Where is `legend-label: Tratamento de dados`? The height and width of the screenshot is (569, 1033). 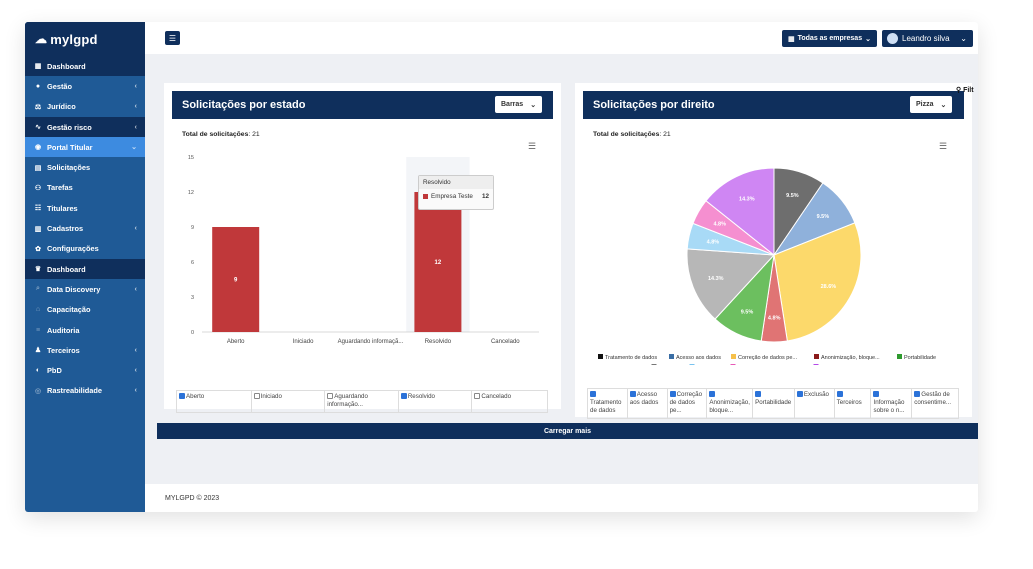
legend-label: Tratamento de dados is located at coordinates (606, 406).